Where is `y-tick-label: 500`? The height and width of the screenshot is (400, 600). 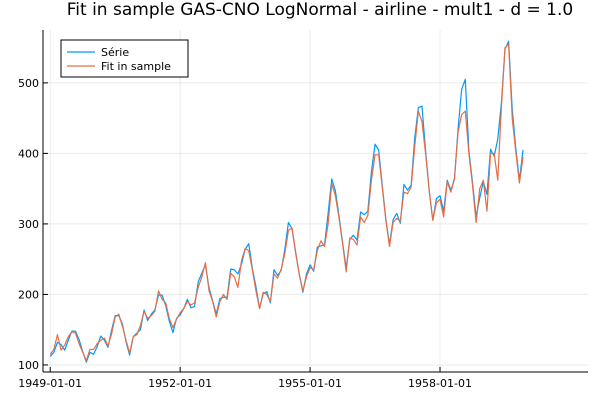
y-tick-label: 500 is located at coordinates (28, 83).